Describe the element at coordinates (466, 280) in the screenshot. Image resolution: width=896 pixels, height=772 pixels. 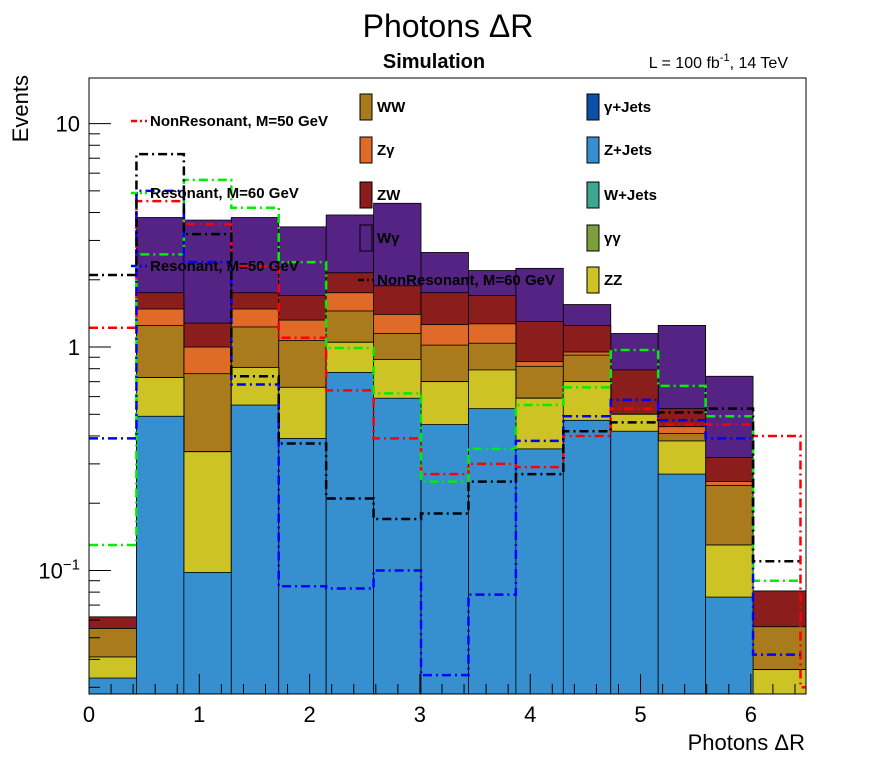
I see `legend-label-nonresonant-m-60-gev: NonResonant, M=60 GeV` at that location.